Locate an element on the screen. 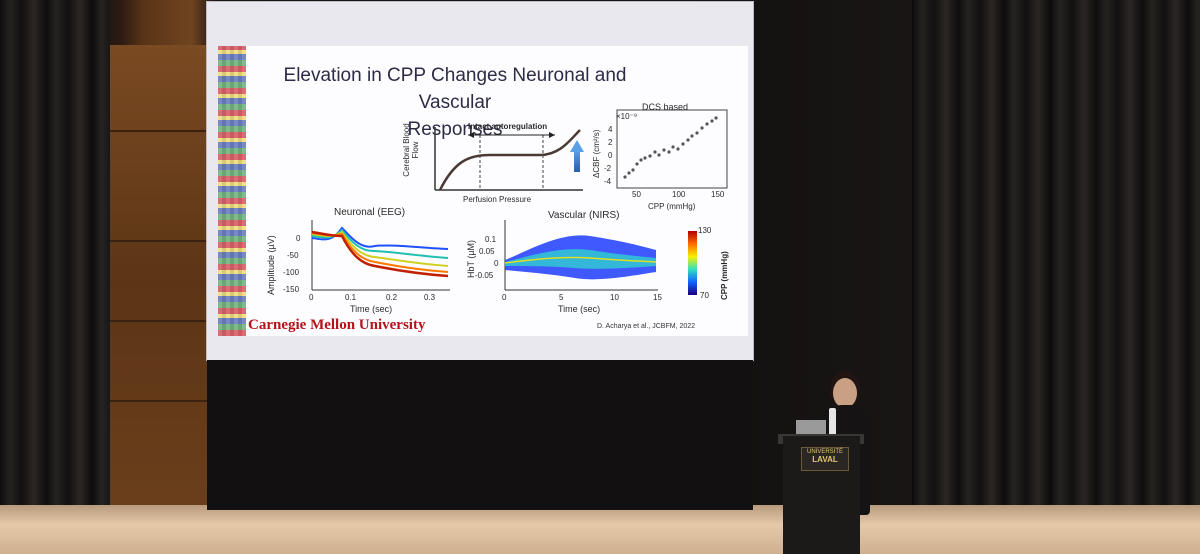  scatter-points is located at coordinates (670, 147).